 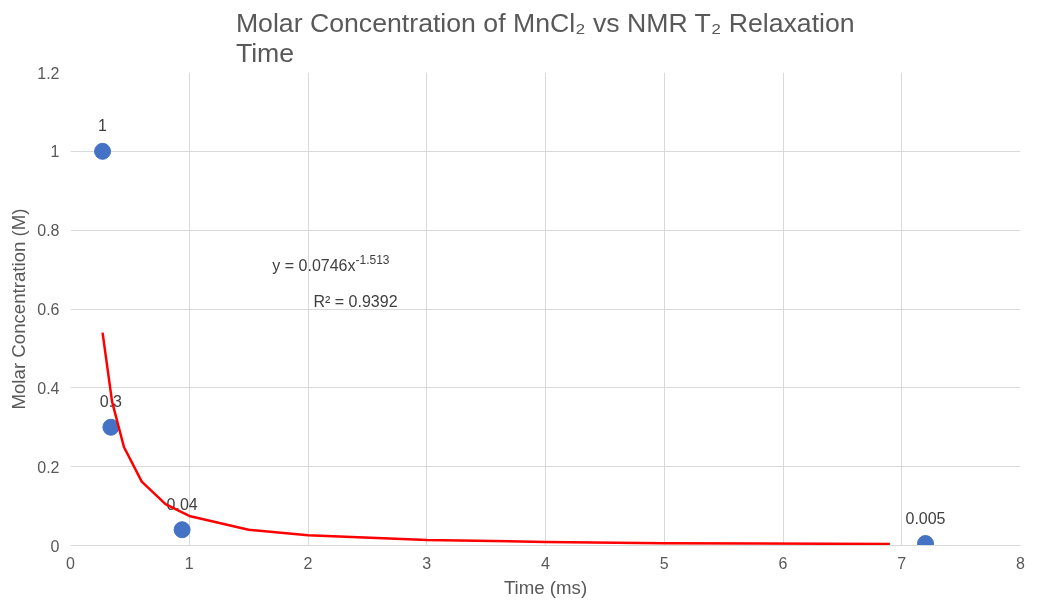 What do you see at coordinates (19, 309) in the screenshot?
I see `y-axis-title: Molar Concentration (M)` at bounding box center [19, 309].